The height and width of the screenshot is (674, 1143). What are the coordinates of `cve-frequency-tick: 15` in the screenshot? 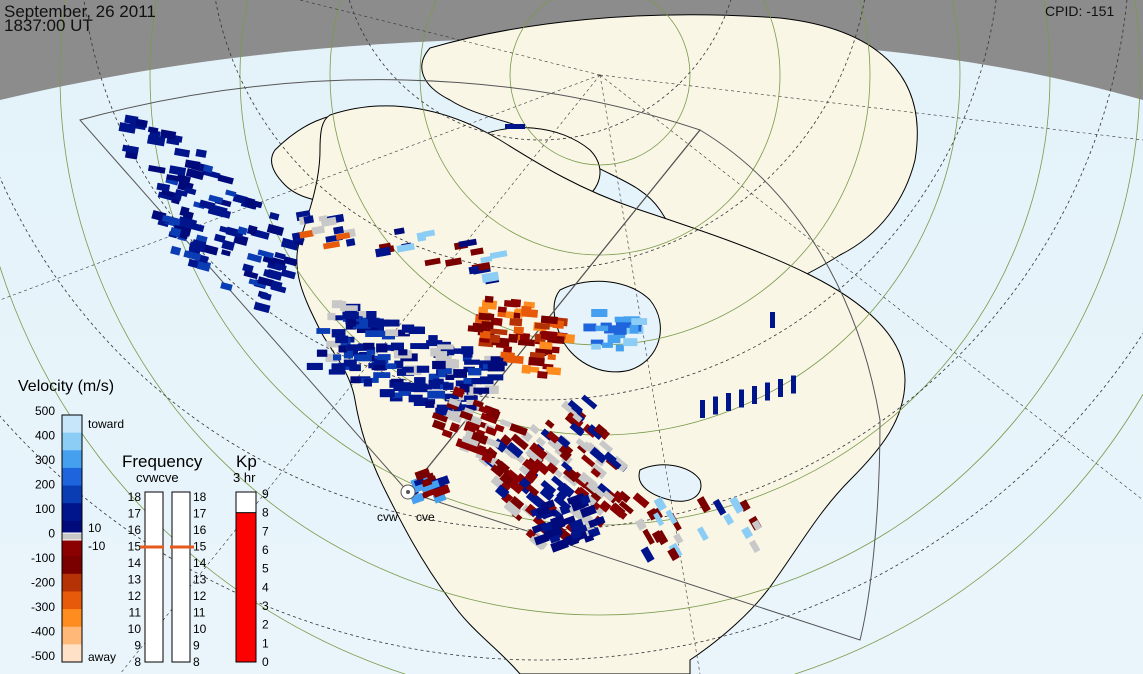 It's located at (200, 547).